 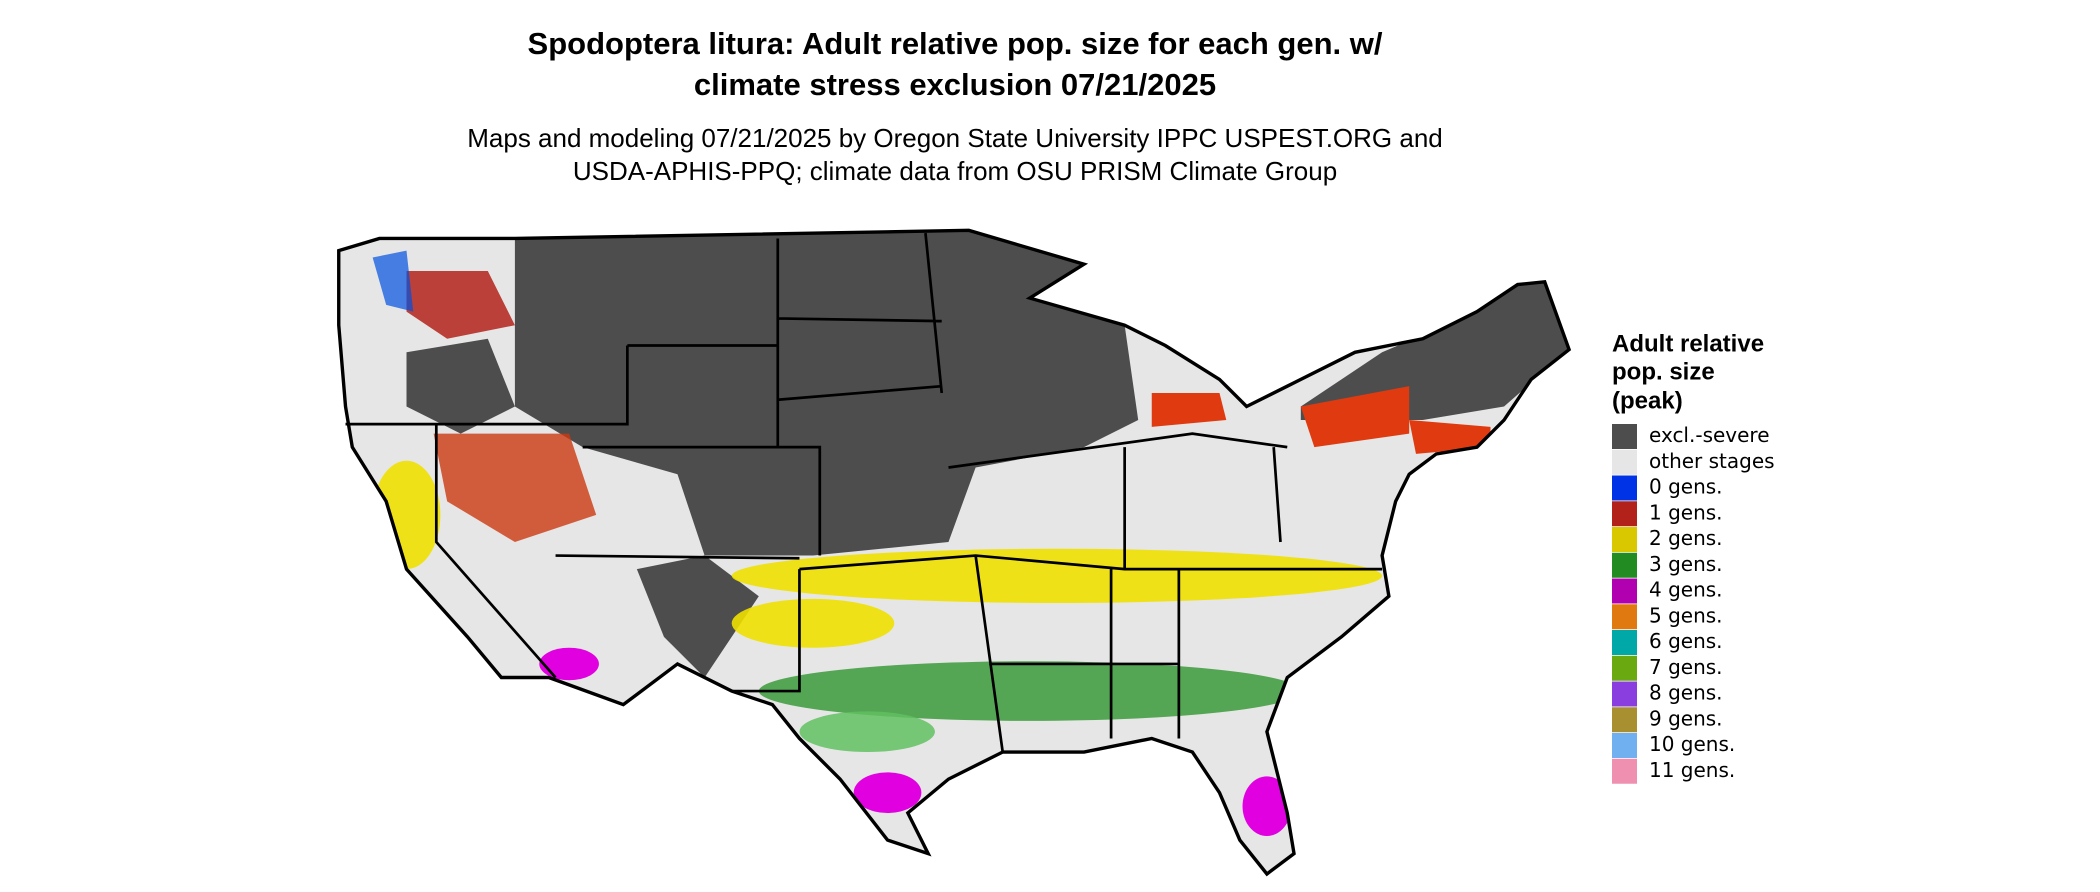 I want to click on legend-label: 0 gens., so click(x=1686, y=487).